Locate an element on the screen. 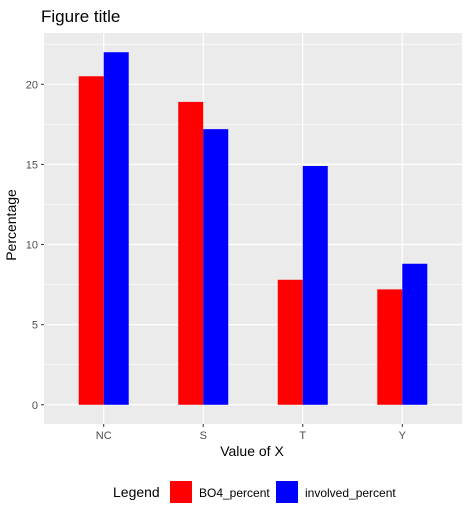 The image size is (474, 517). x-tick-label: Y is located at coordinates (403, 436).